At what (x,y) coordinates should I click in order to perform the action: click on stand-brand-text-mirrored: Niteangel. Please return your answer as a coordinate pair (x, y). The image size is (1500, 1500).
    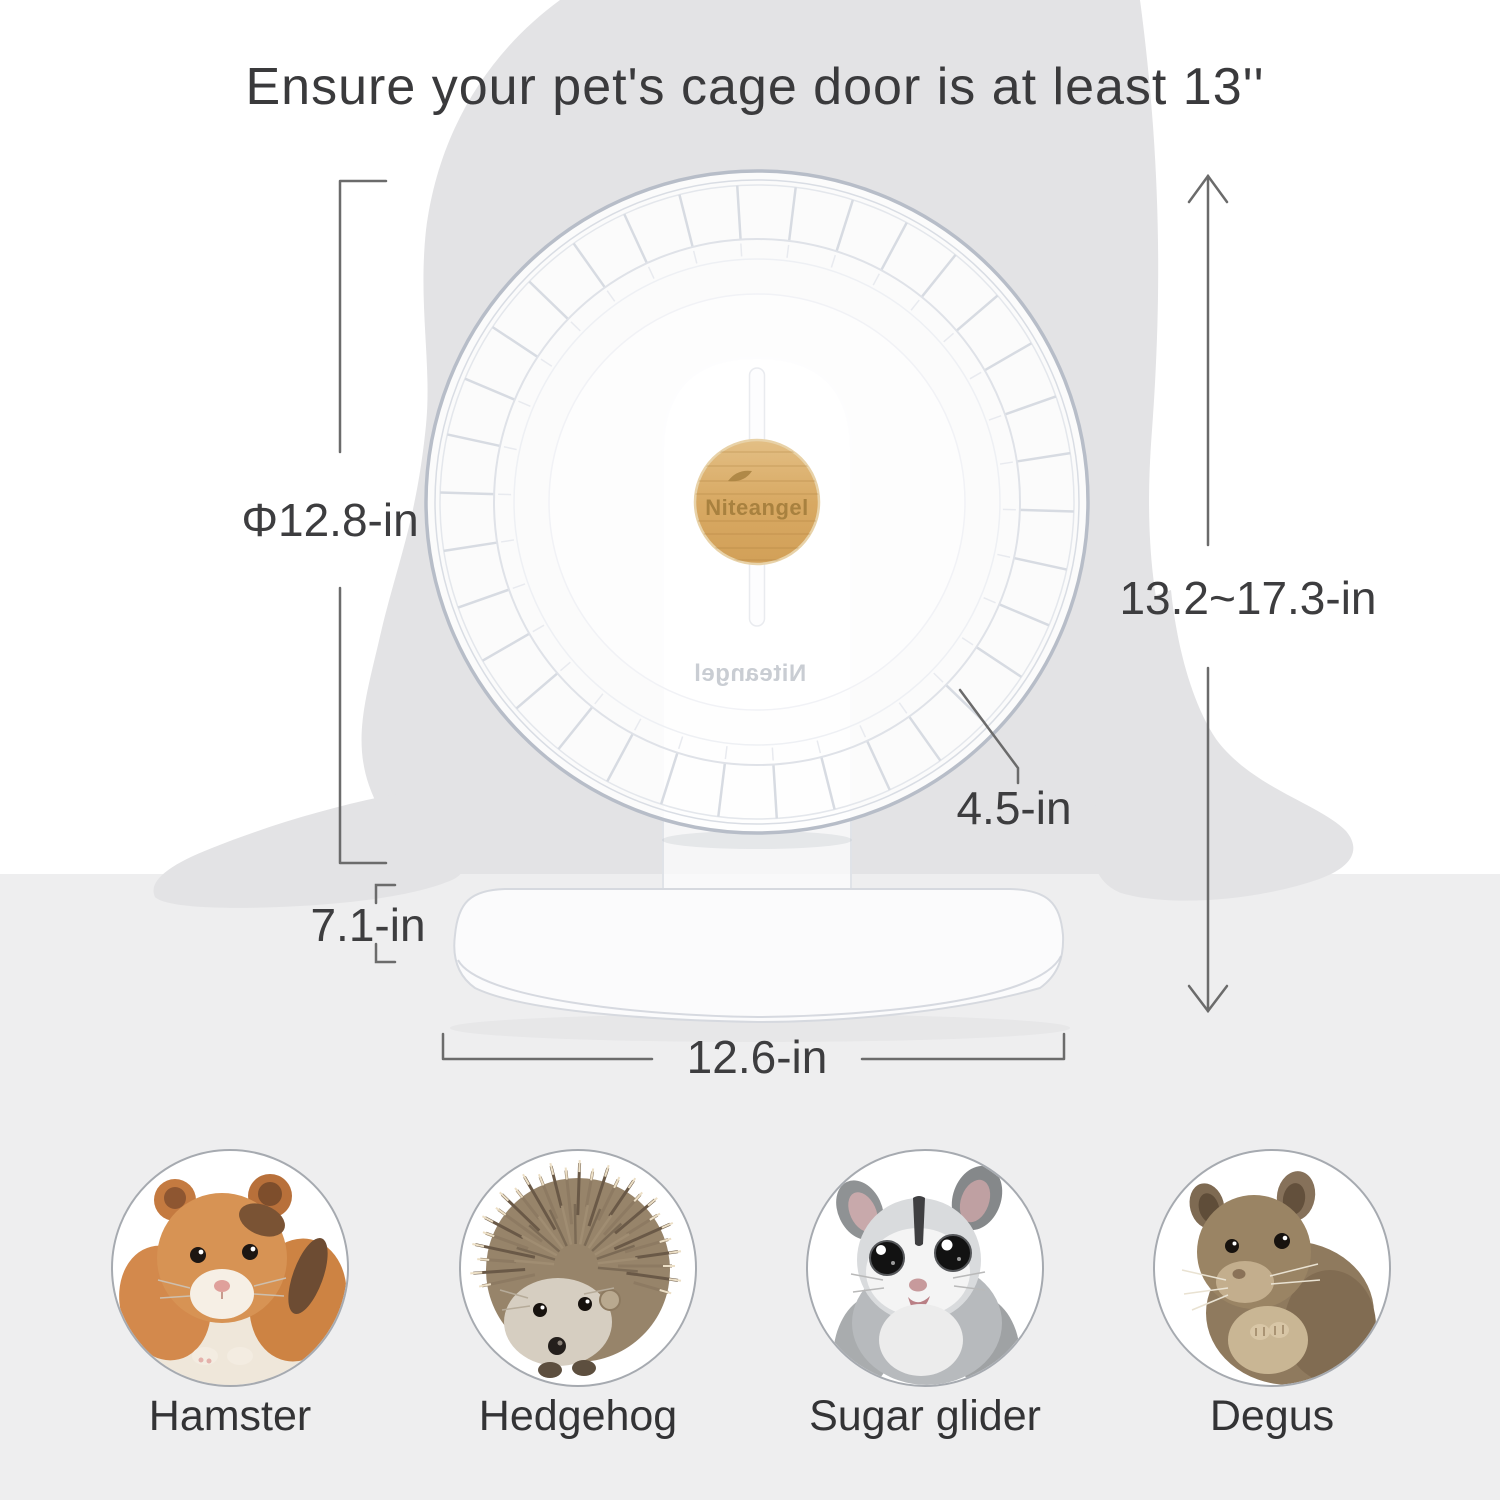
    Looking at the image, I should click on (750, 673).